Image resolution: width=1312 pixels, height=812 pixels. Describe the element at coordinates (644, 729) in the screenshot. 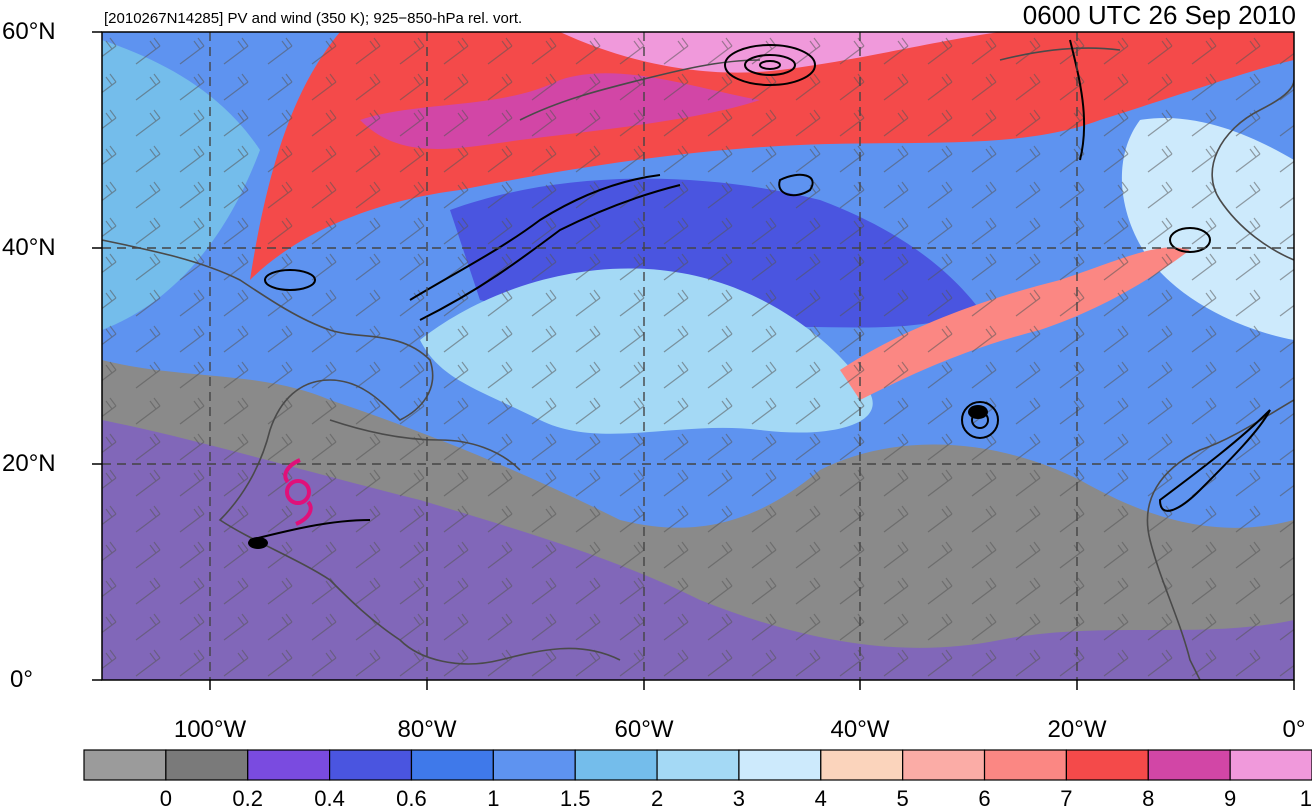

I see `lon-label: 60°W` at that location.